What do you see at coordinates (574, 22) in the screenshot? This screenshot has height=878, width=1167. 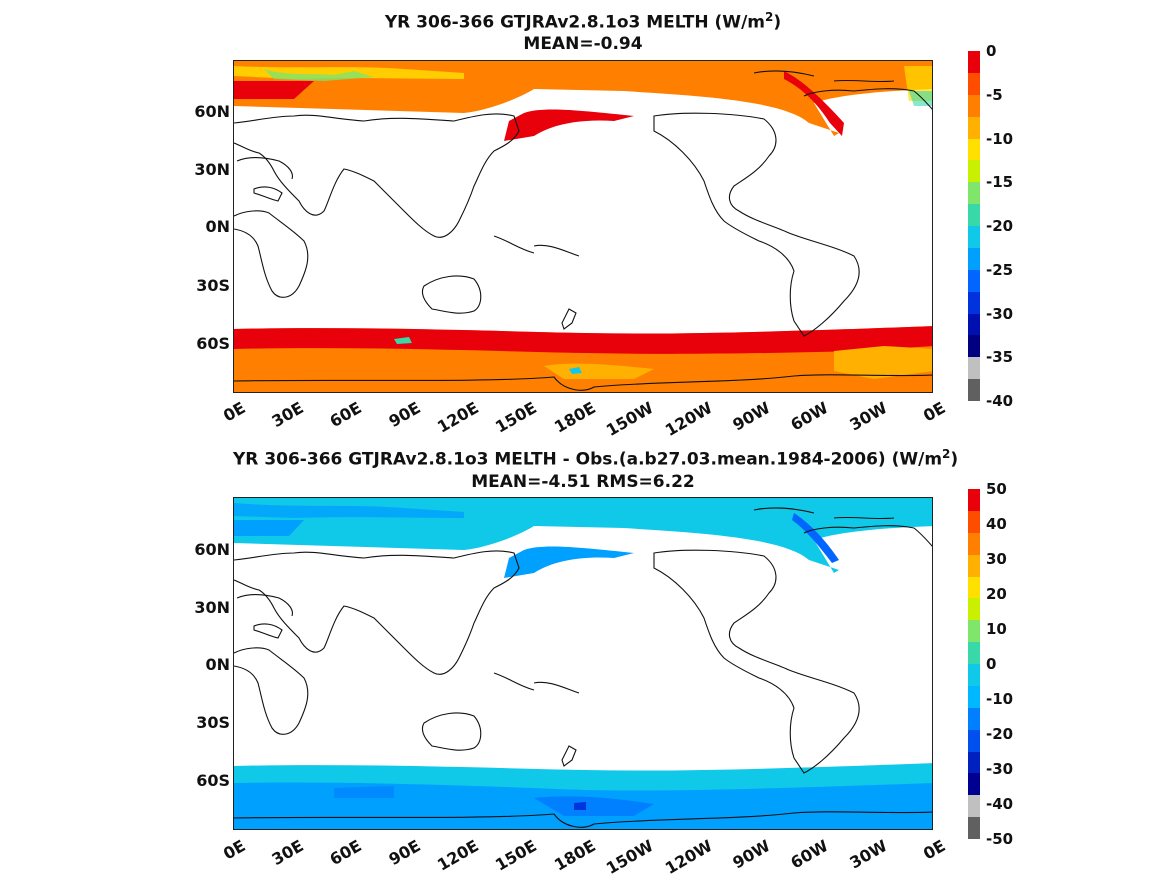 I see `panel1-title-text: YR 306-366 GTJRAv2.8.1o3 MELTH (W/m` at bounding box center [574, 22].